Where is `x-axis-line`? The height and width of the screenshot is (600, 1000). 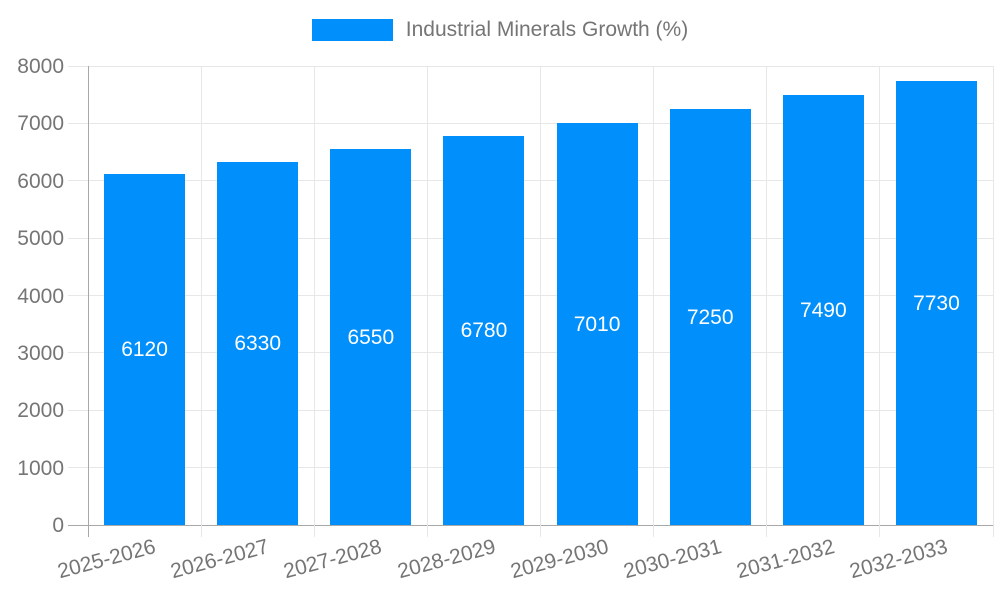 x-axis-line is located at coordinates (530, 525).